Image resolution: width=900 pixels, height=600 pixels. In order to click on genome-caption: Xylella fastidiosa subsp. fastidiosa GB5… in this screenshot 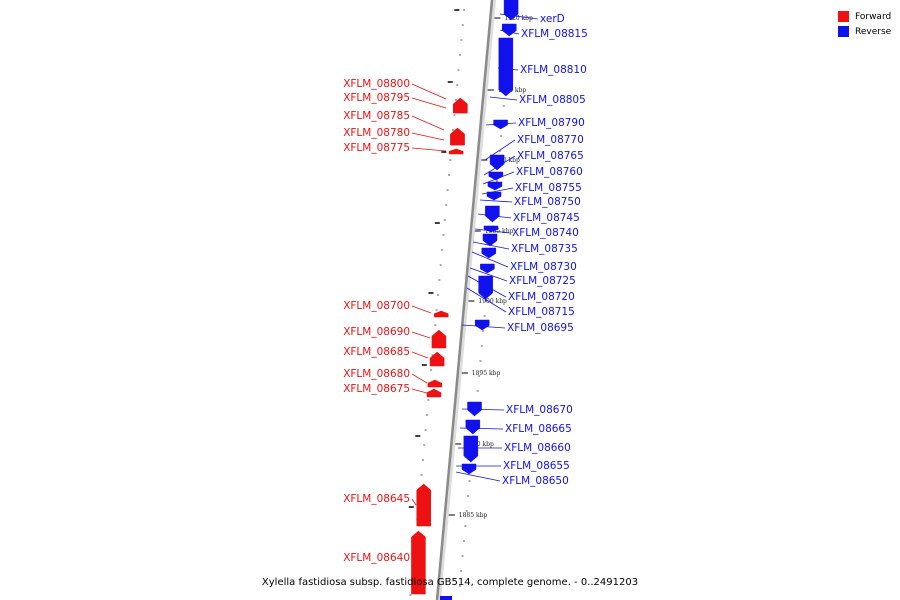, I will do `click(450, 582)`.